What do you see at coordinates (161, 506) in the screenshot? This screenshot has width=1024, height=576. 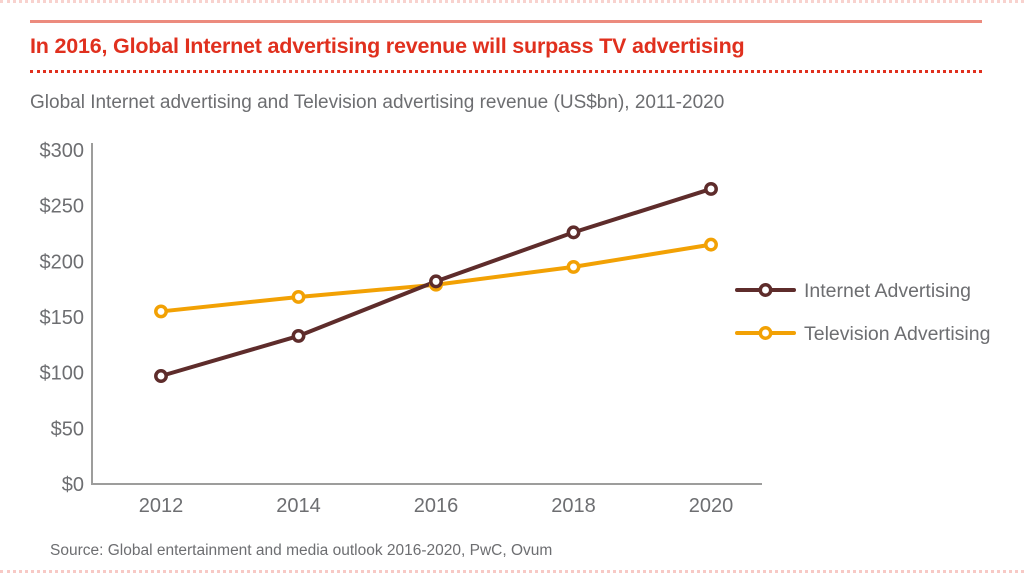 I see `x-tick-label: 2012` at bounding box center [161, 506].